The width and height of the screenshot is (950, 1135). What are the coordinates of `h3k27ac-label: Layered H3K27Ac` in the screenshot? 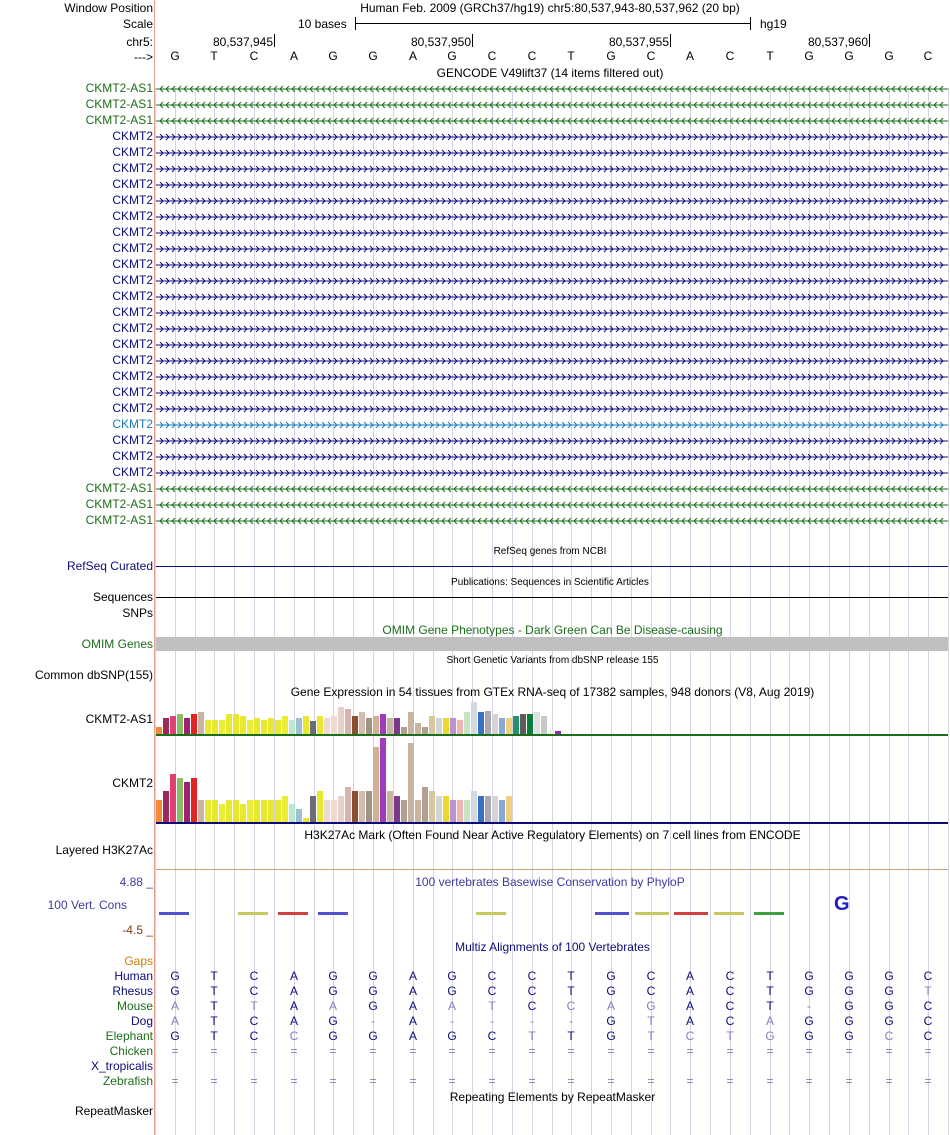 It's located at (104, 850).